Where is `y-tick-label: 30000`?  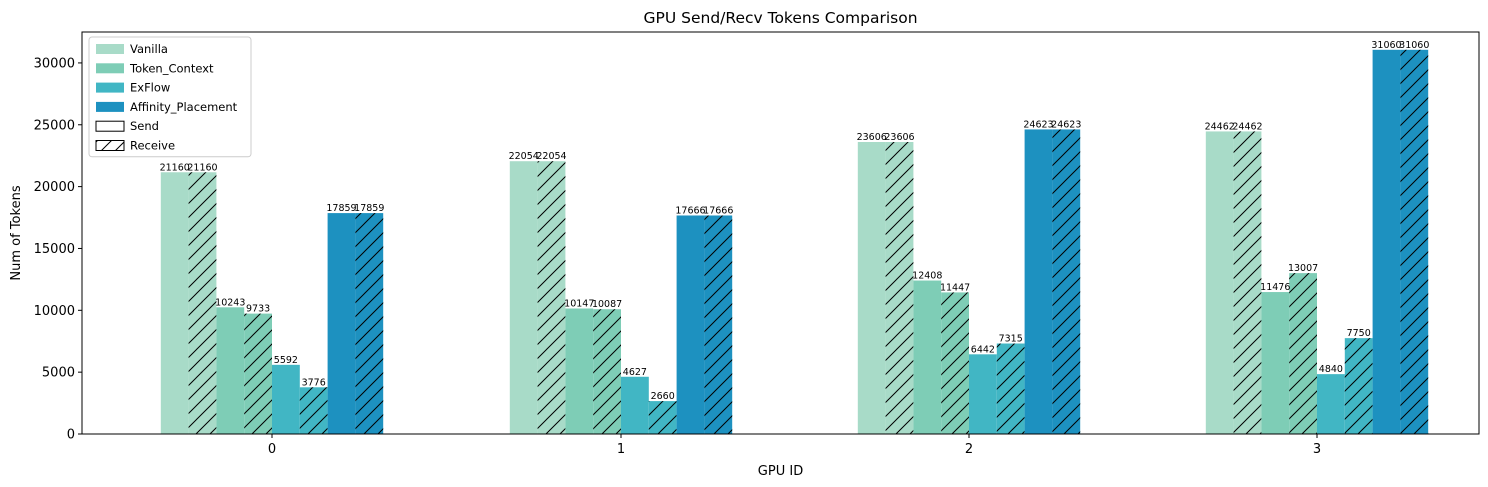
y-tick-label: 30000 is located at coordinates (54, 63).